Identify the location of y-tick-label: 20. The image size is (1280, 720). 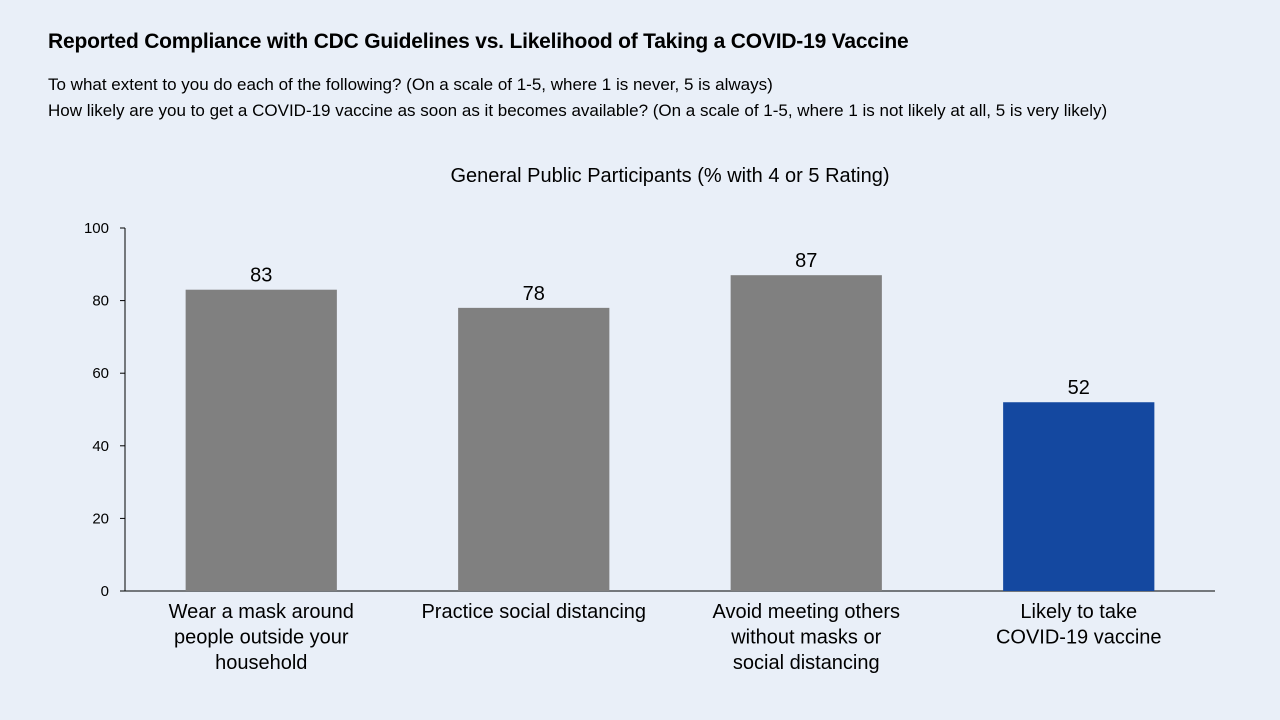
(100, 518).